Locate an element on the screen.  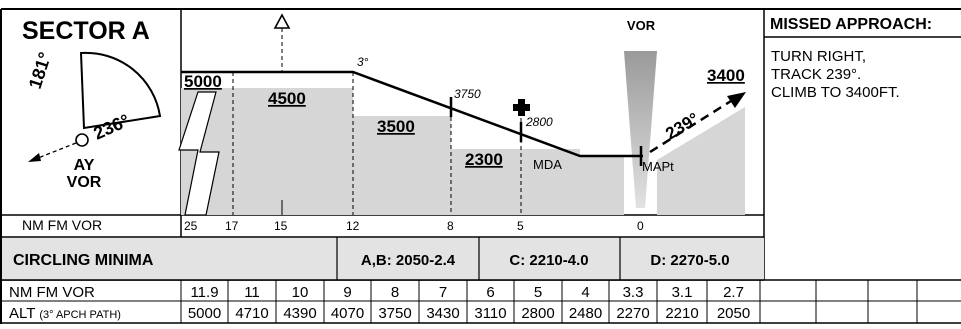
sector-title: SECTOR A is located at coordinates (86, 31).